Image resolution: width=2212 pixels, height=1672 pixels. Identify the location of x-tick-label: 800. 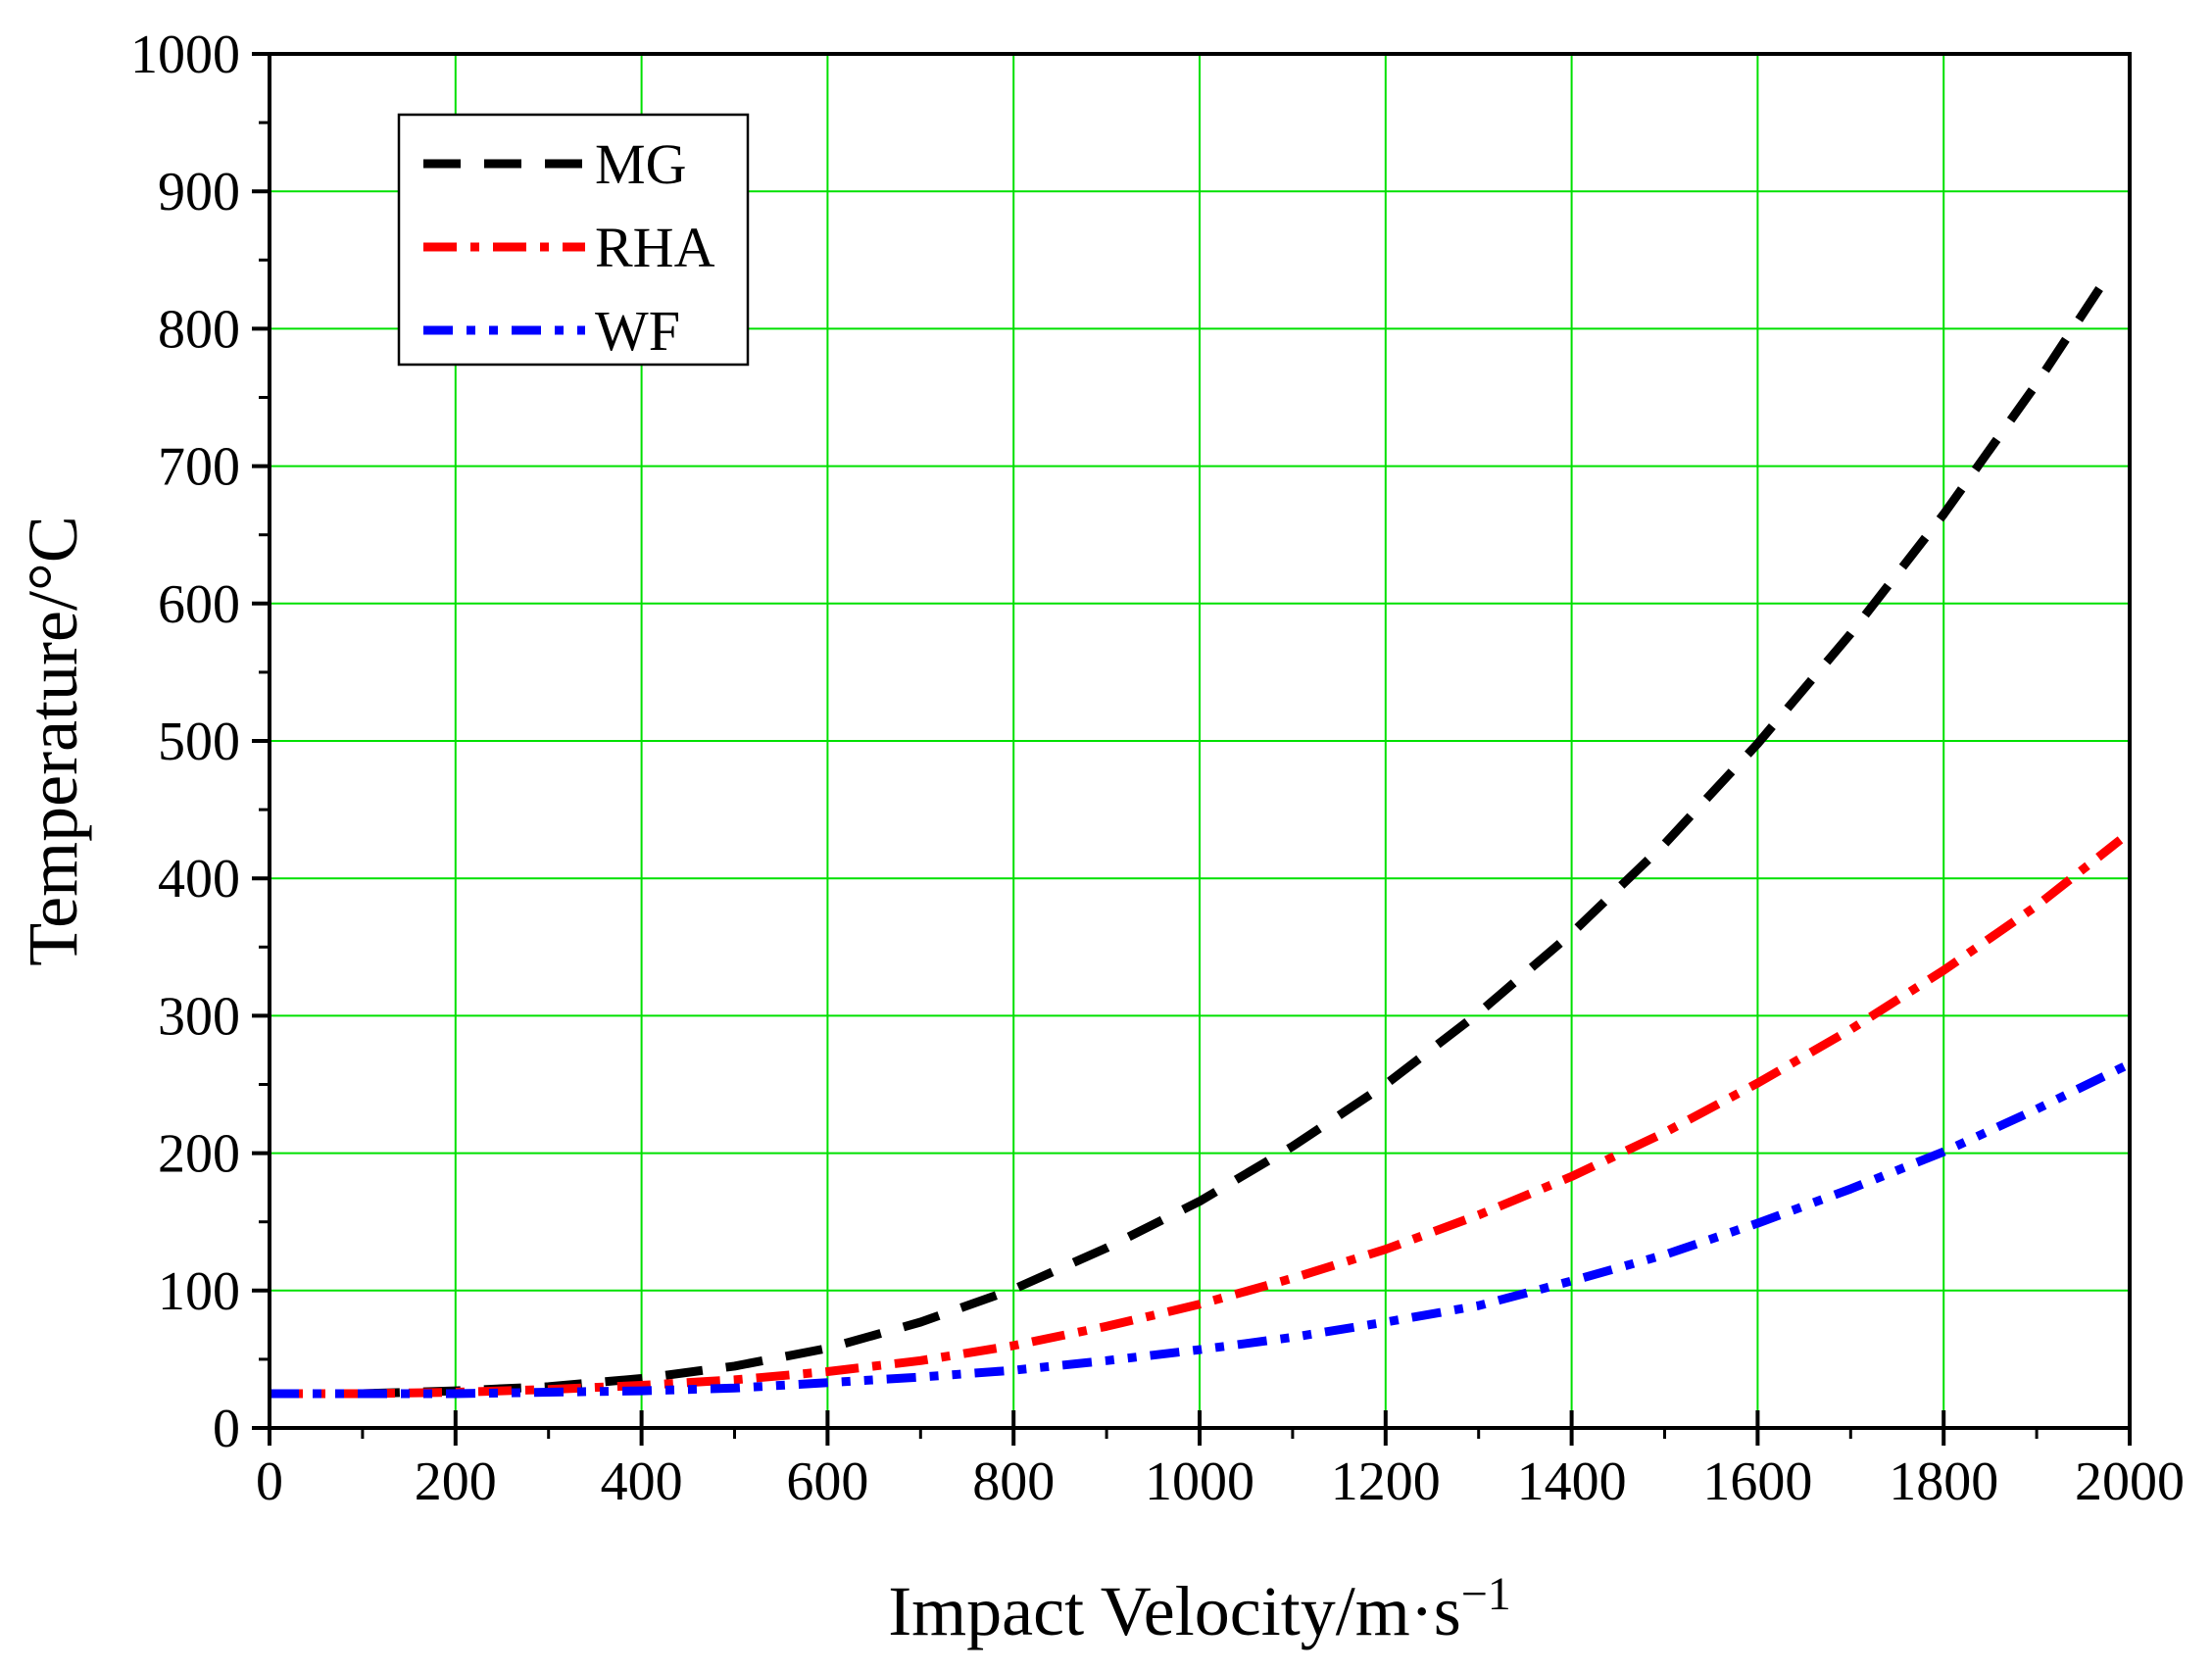
(1013, 1481).